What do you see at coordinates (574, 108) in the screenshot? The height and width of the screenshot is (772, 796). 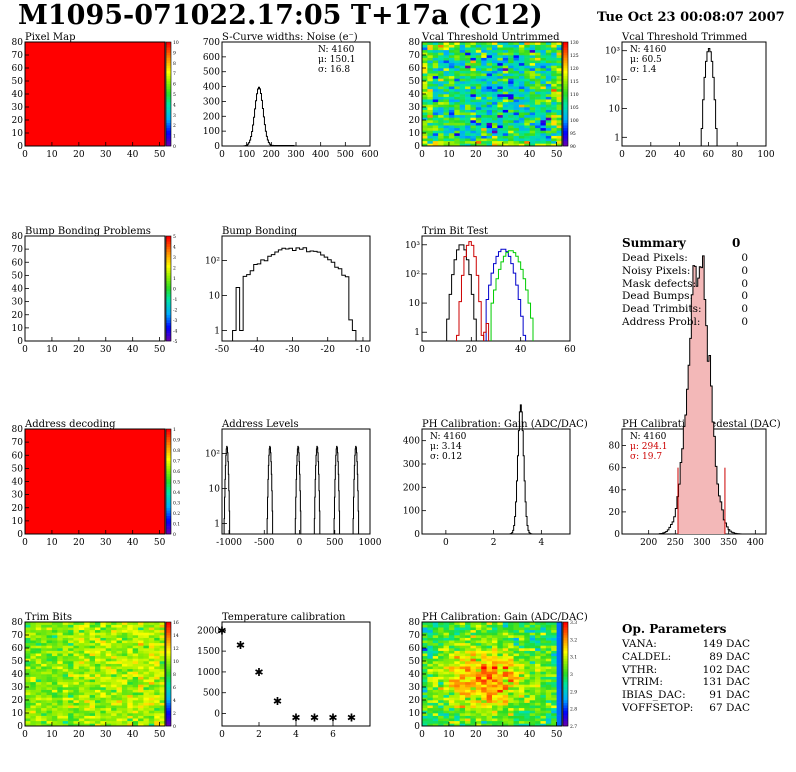 I see `colorbar-tick-label: 105` at bounding box center [574, 108].